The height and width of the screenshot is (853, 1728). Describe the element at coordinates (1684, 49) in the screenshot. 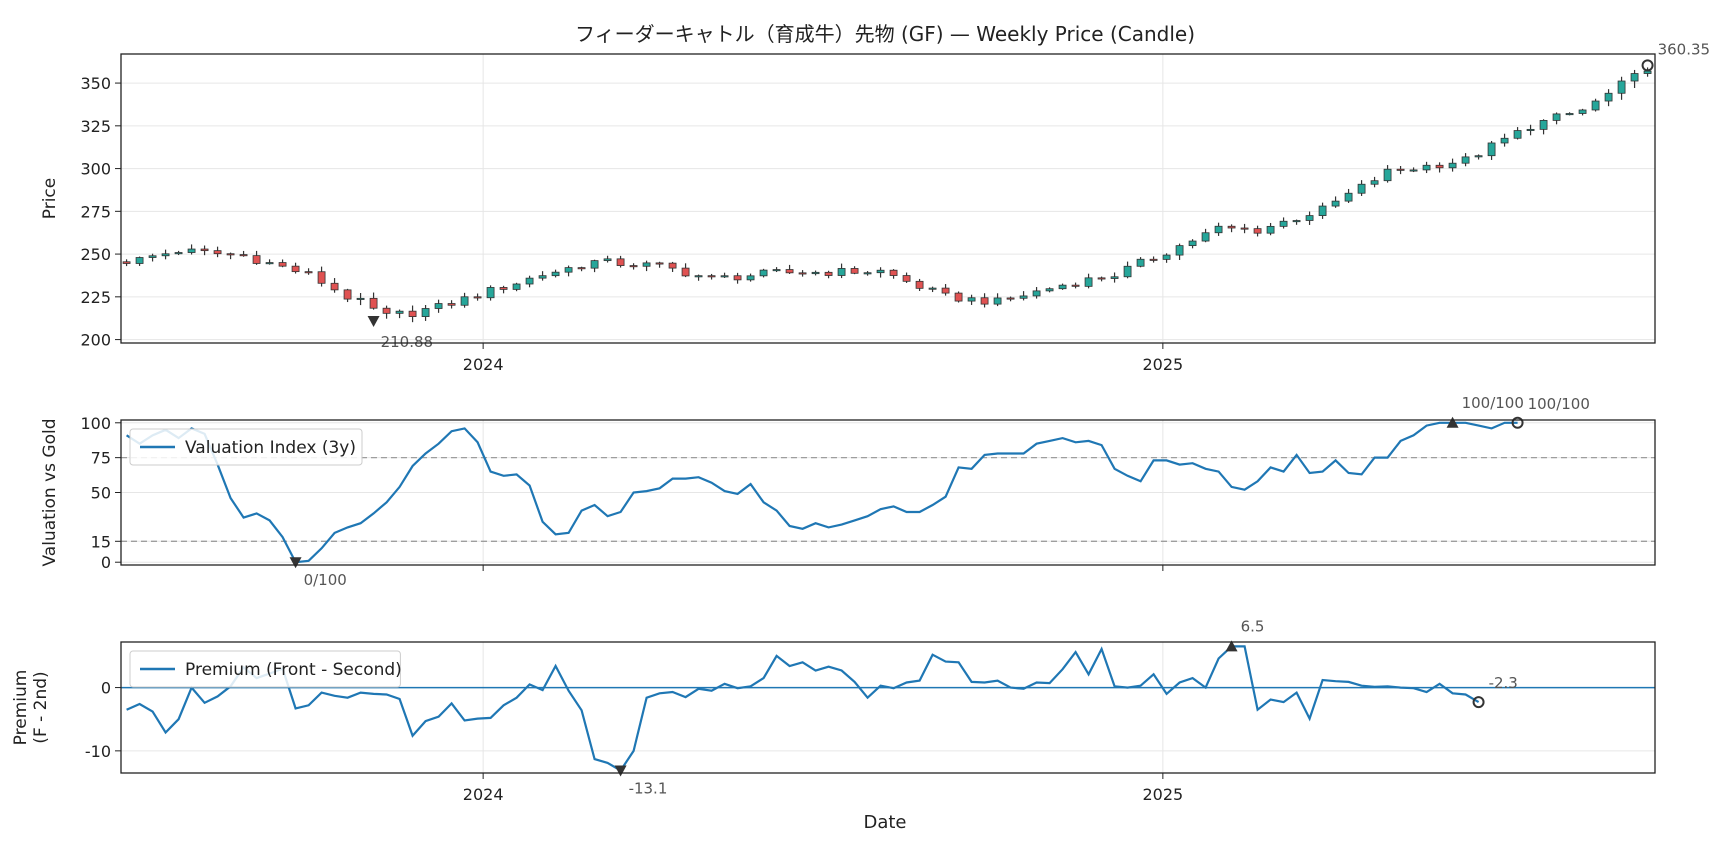

I see `annotation-label: 360.35` at that location.